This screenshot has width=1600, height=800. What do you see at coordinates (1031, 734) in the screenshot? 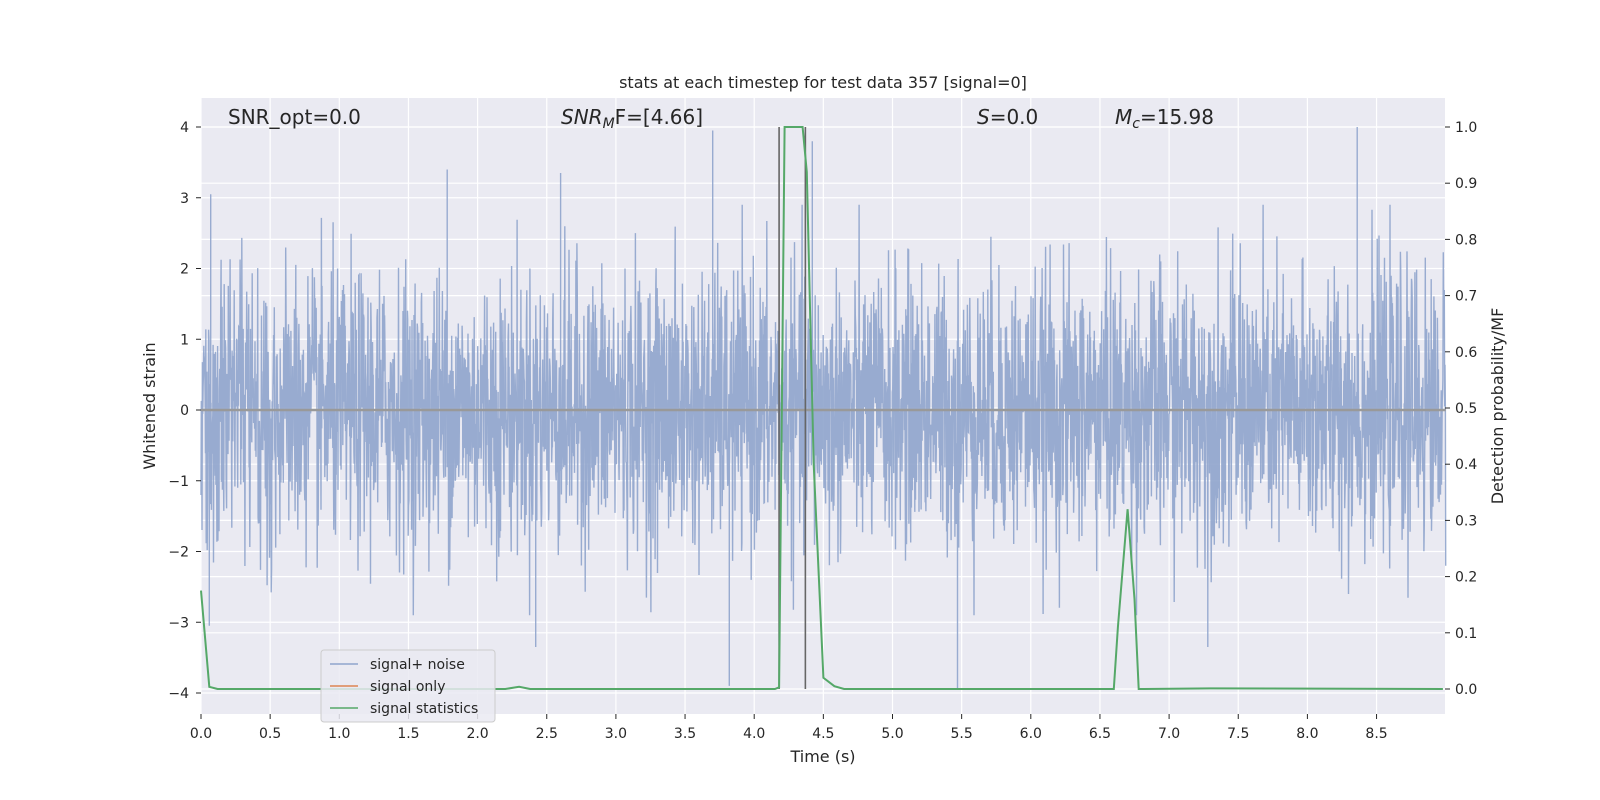
I see `x-tick-label: 6.0` at bounding box center [1031, 734].